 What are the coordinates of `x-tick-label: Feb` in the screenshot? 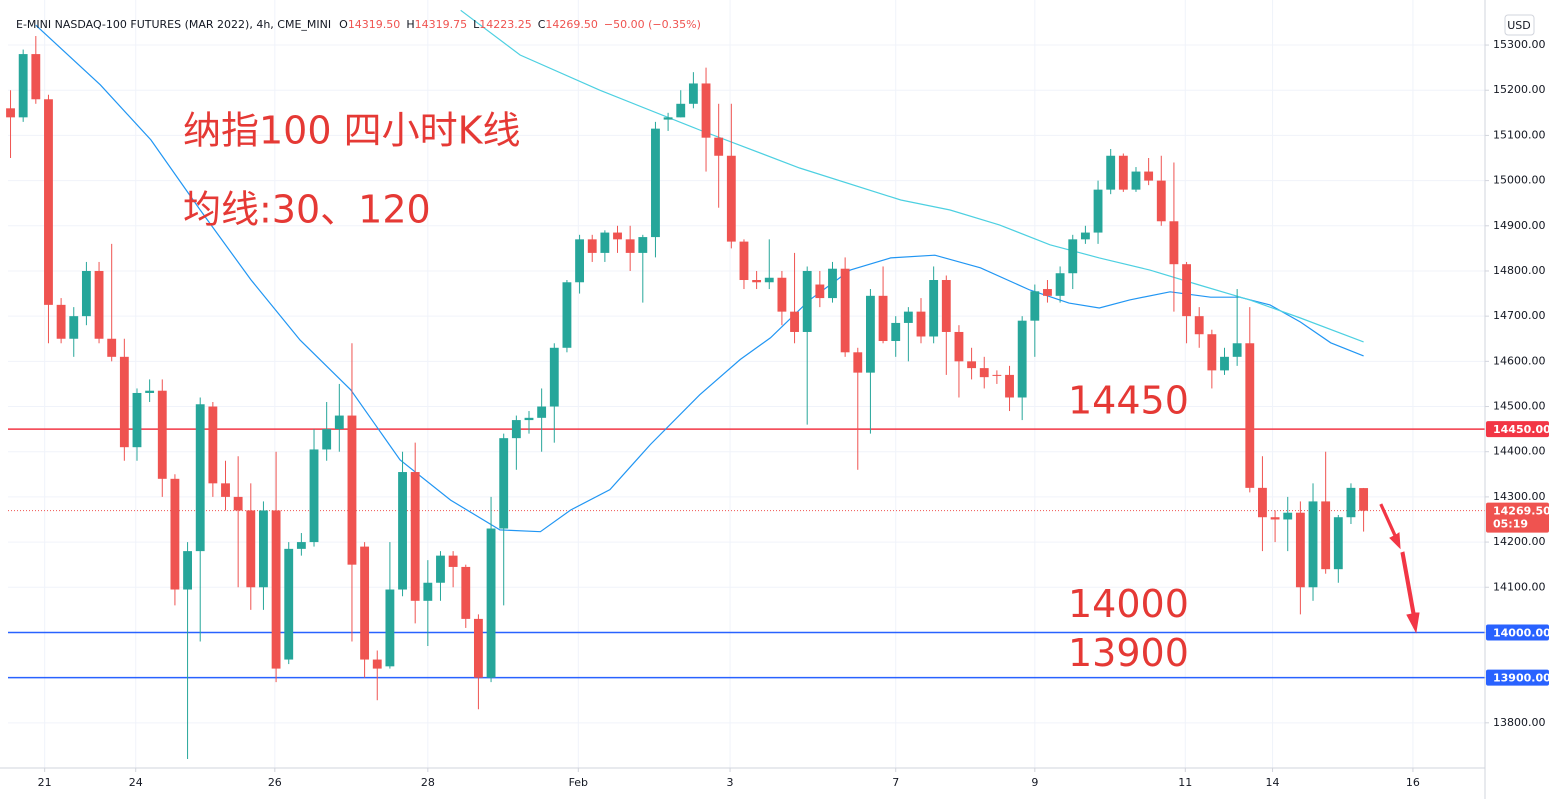 It's located at (578, 782).